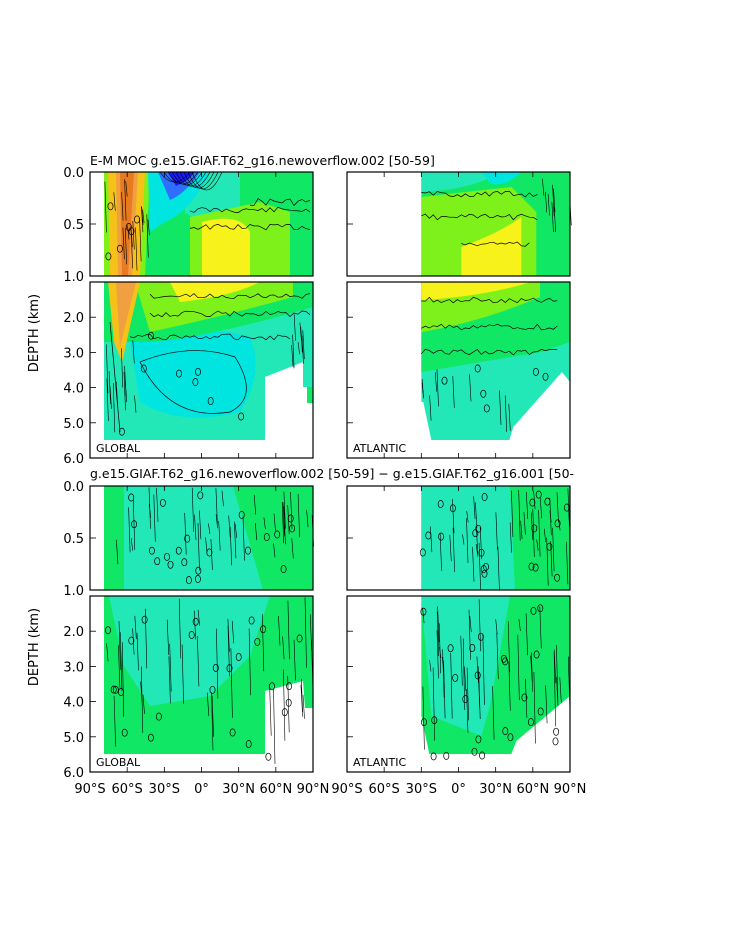 The width and height of the screenshot is (733, 945). What do you see at coordinates (73, 389) in the screenshot?
I see `y-tick-label: 4.0` at bounding box center [73, 389].